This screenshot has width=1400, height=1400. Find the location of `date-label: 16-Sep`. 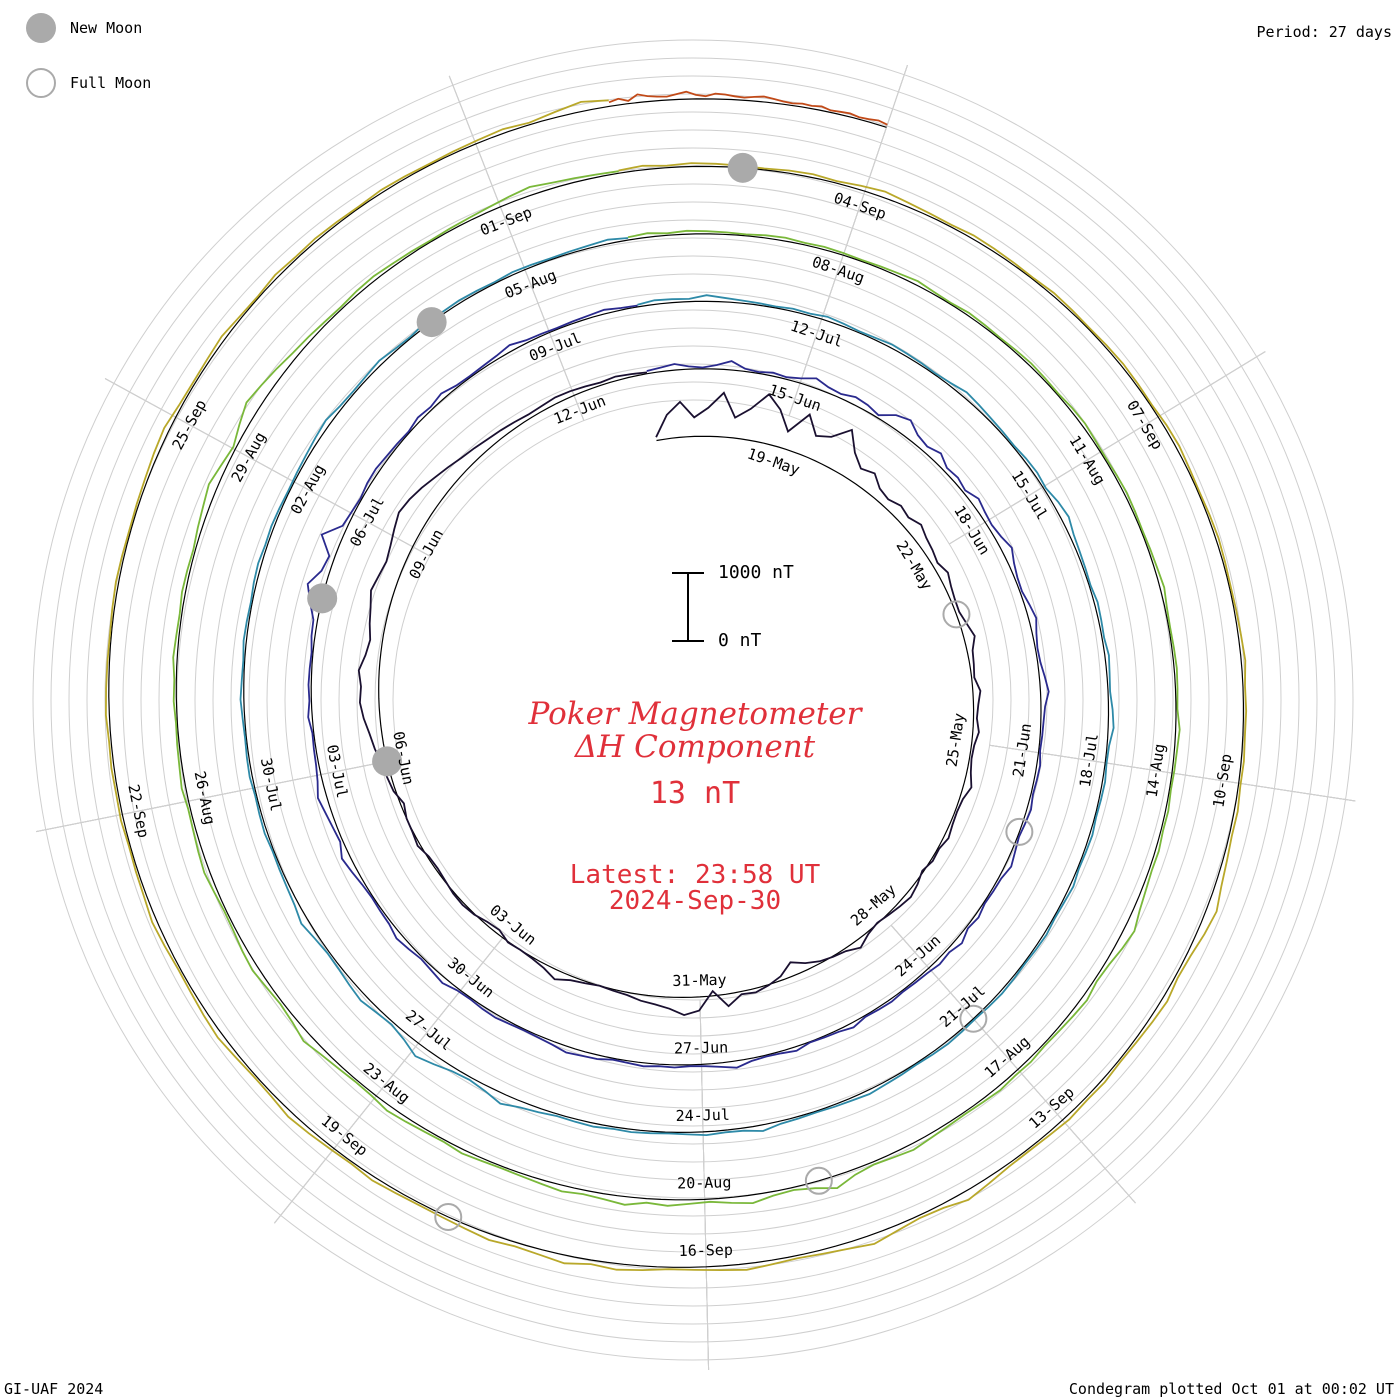

date-label: 16-Sep is located at coordinates (705, 1250).